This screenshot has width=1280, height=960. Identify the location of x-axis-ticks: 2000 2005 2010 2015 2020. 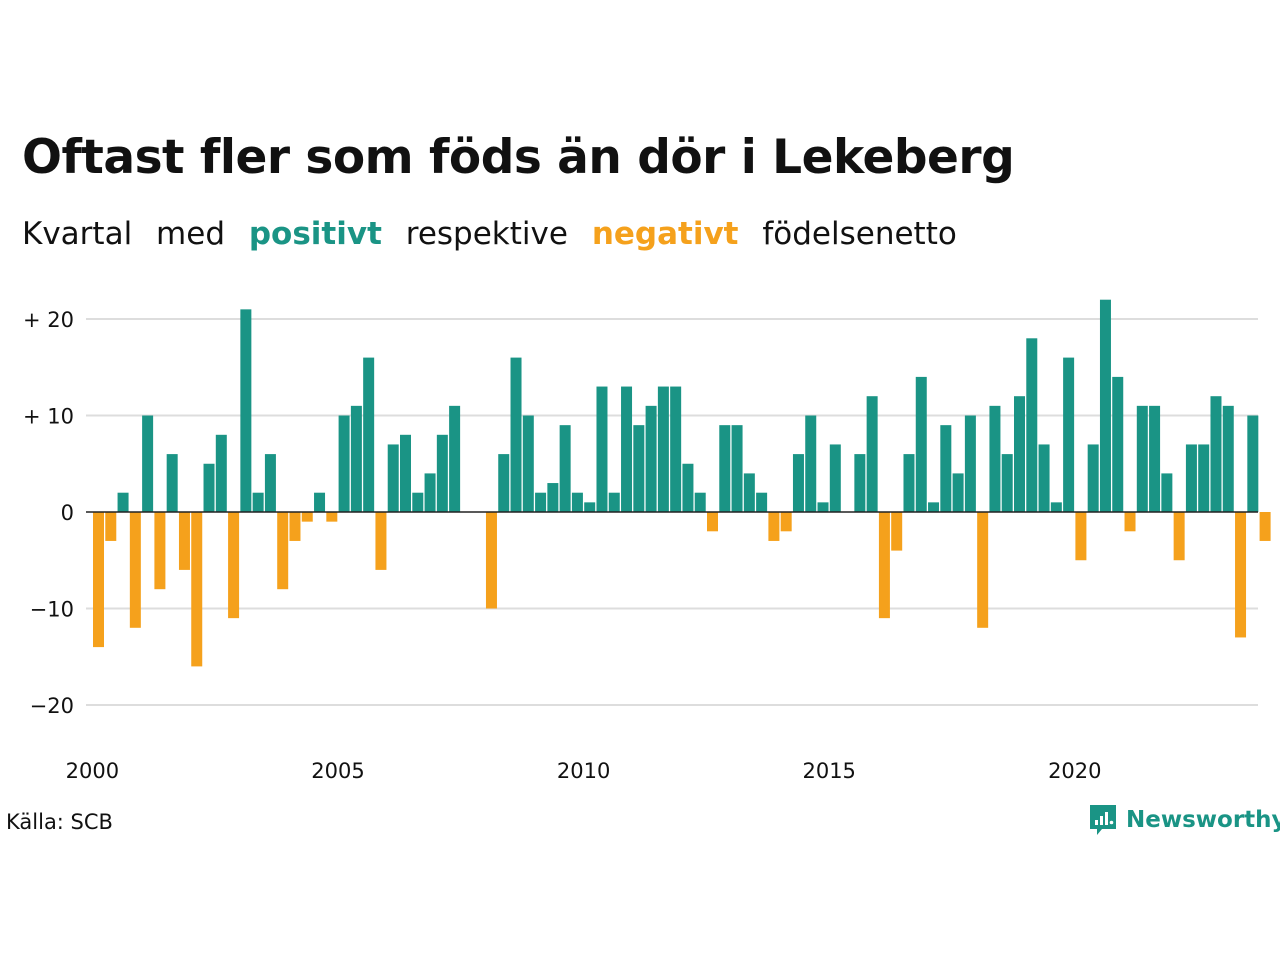
(584, 771).